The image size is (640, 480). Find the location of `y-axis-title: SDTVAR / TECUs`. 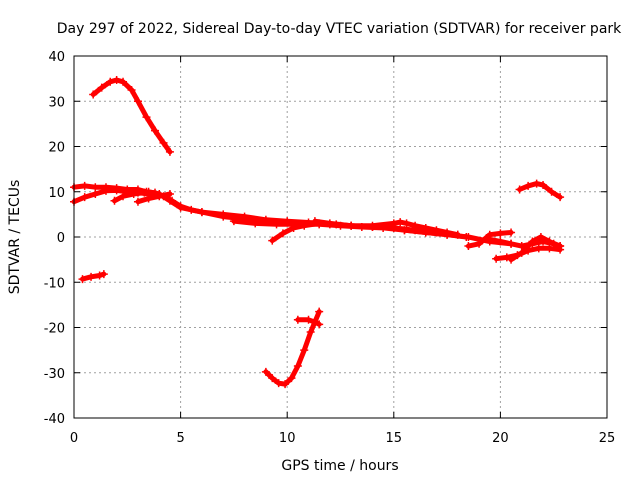

y-axis-title: SDTVAR / TECUs is located at coordinates (15, 237).